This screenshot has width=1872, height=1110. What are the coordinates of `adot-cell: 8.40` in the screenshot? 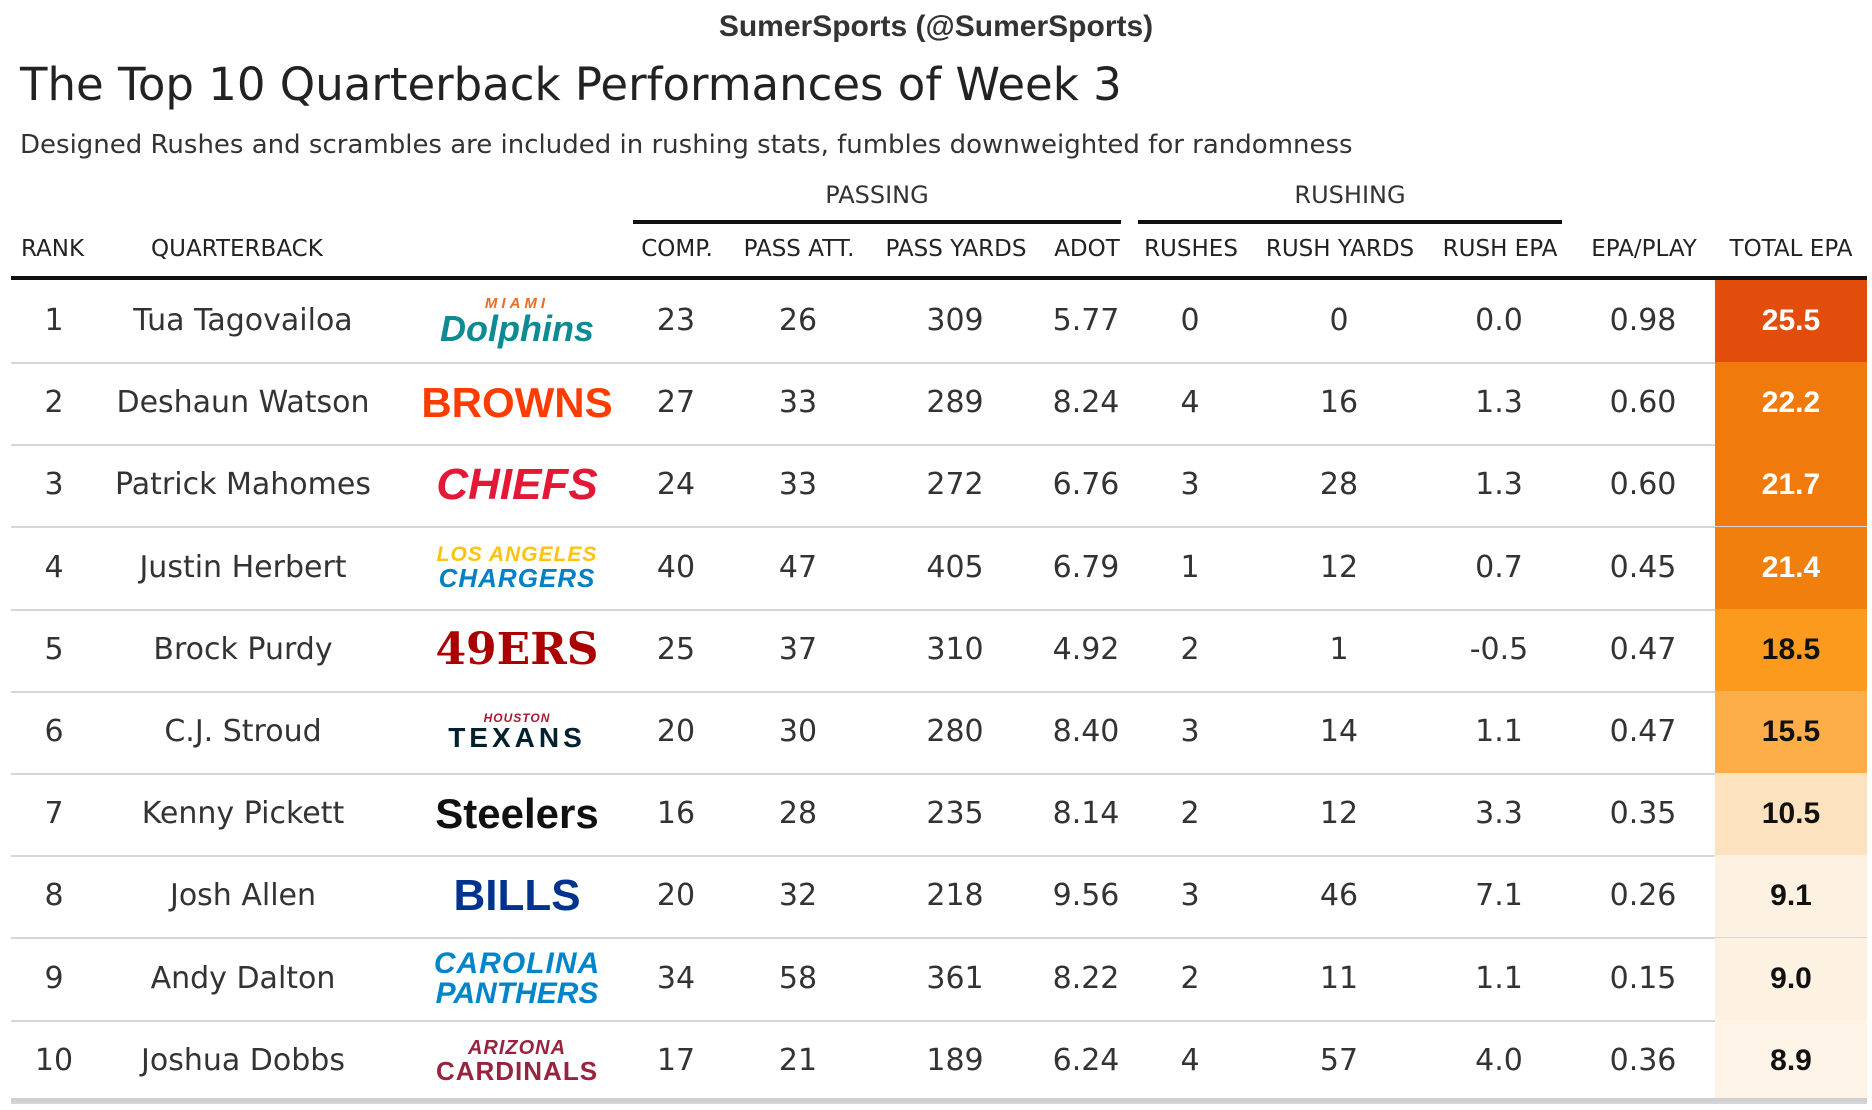 It's located at (1086, 731).